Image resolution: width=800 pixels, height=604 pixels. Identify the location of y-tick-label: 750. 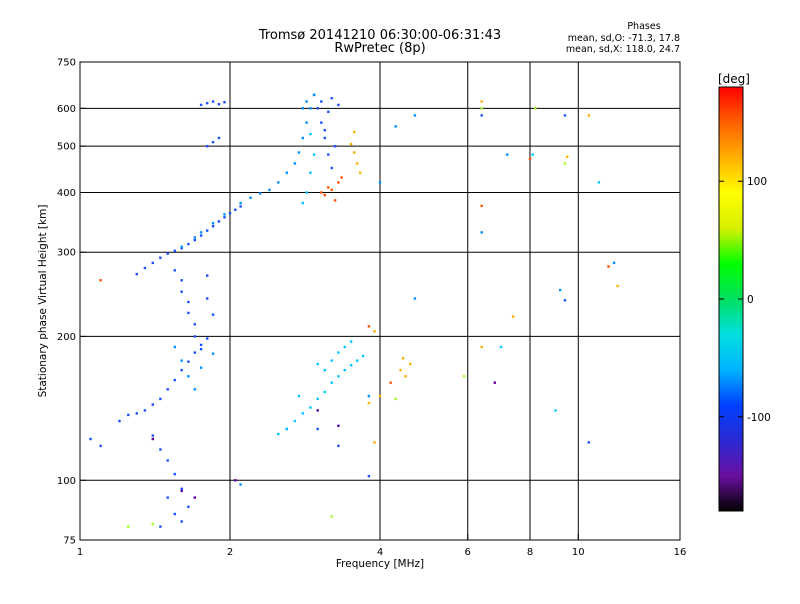
(66, 63).